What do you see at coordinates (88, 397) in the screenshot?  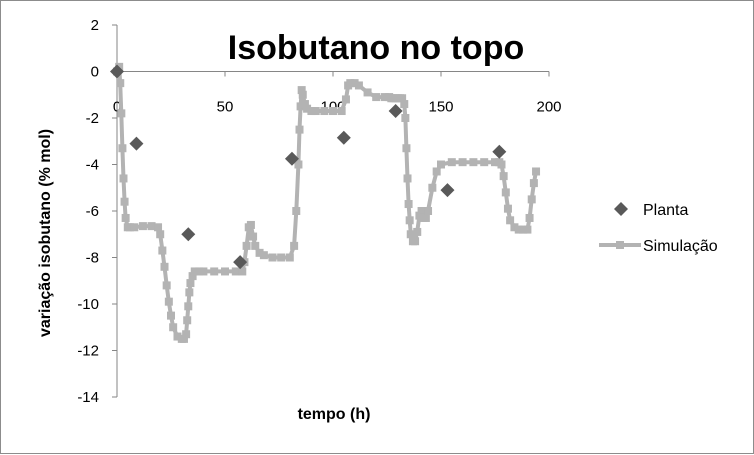 I see `y-tick-label: -14` at bounding box center [88, 397].